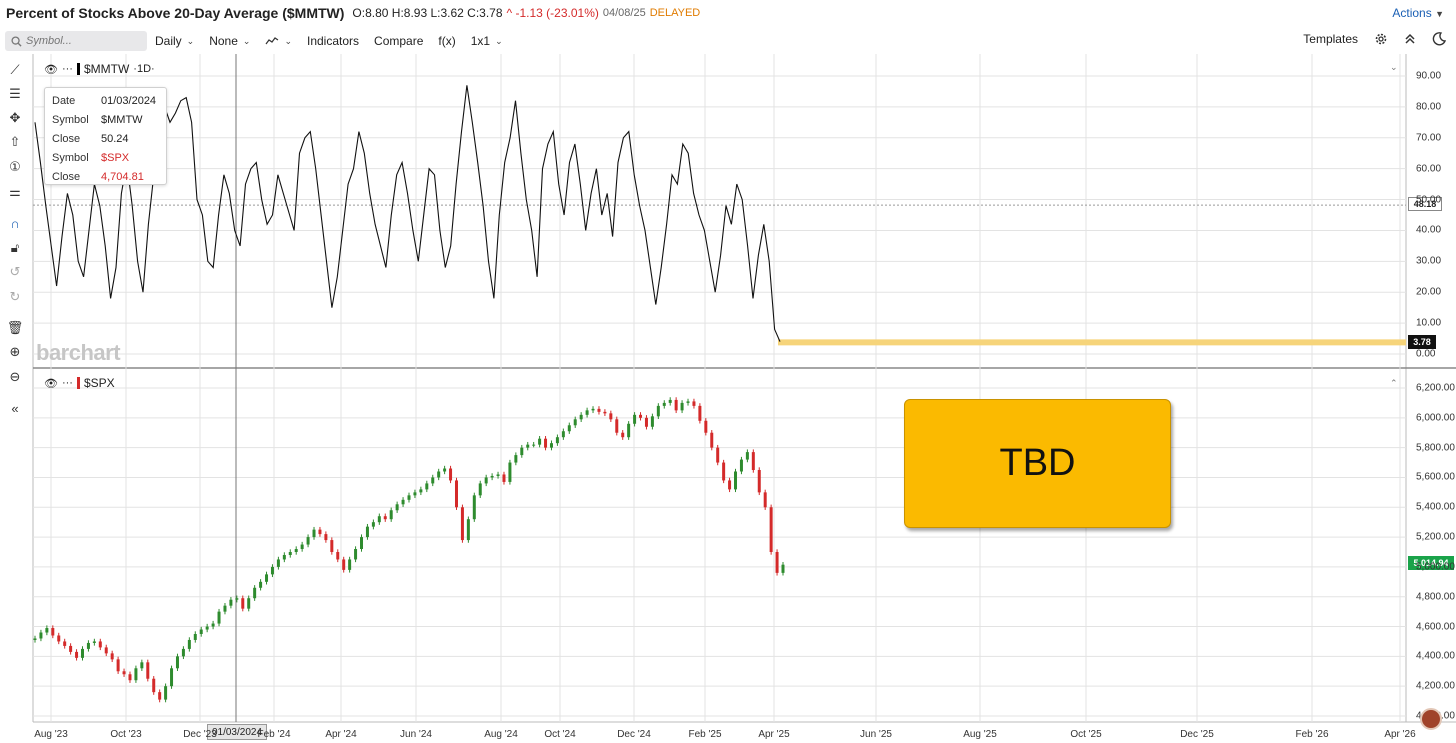 This screenshot has height=743, width=1456. What do you see at coordinates (399, 41) in the screenshot?
I see `compare-button: Compare` at bounding box center [399, 41].